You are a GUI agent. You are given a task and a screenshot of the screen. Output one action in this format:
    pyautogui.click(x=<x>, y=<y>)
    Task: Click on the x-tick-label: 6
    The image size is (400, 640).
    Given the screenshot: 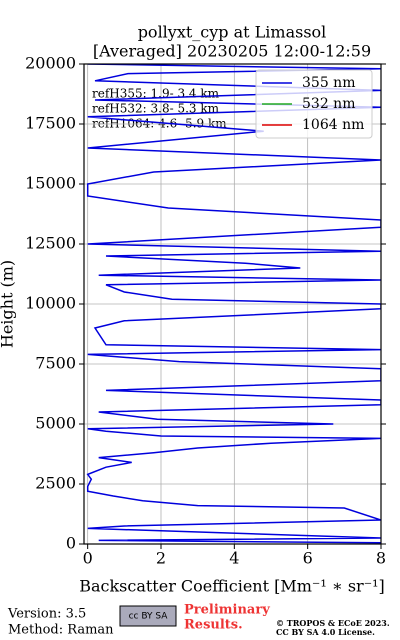 What is the action you would take?
    pyautogui.click(x=308, y=558)
    